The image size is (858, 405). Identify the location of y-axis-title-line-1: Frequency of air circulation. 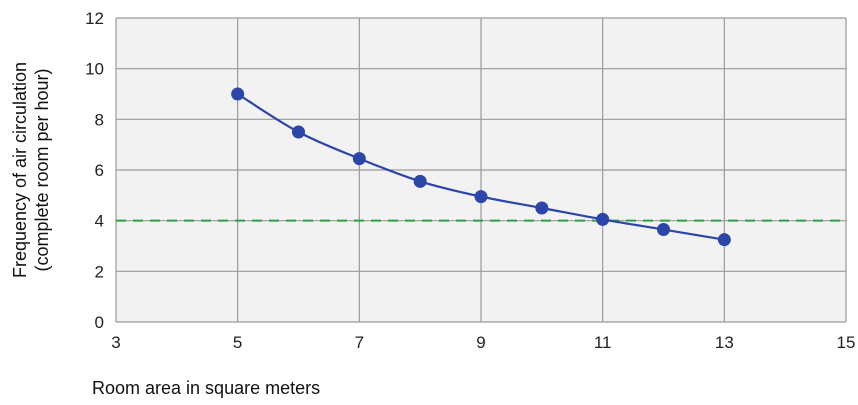
(20, 170).